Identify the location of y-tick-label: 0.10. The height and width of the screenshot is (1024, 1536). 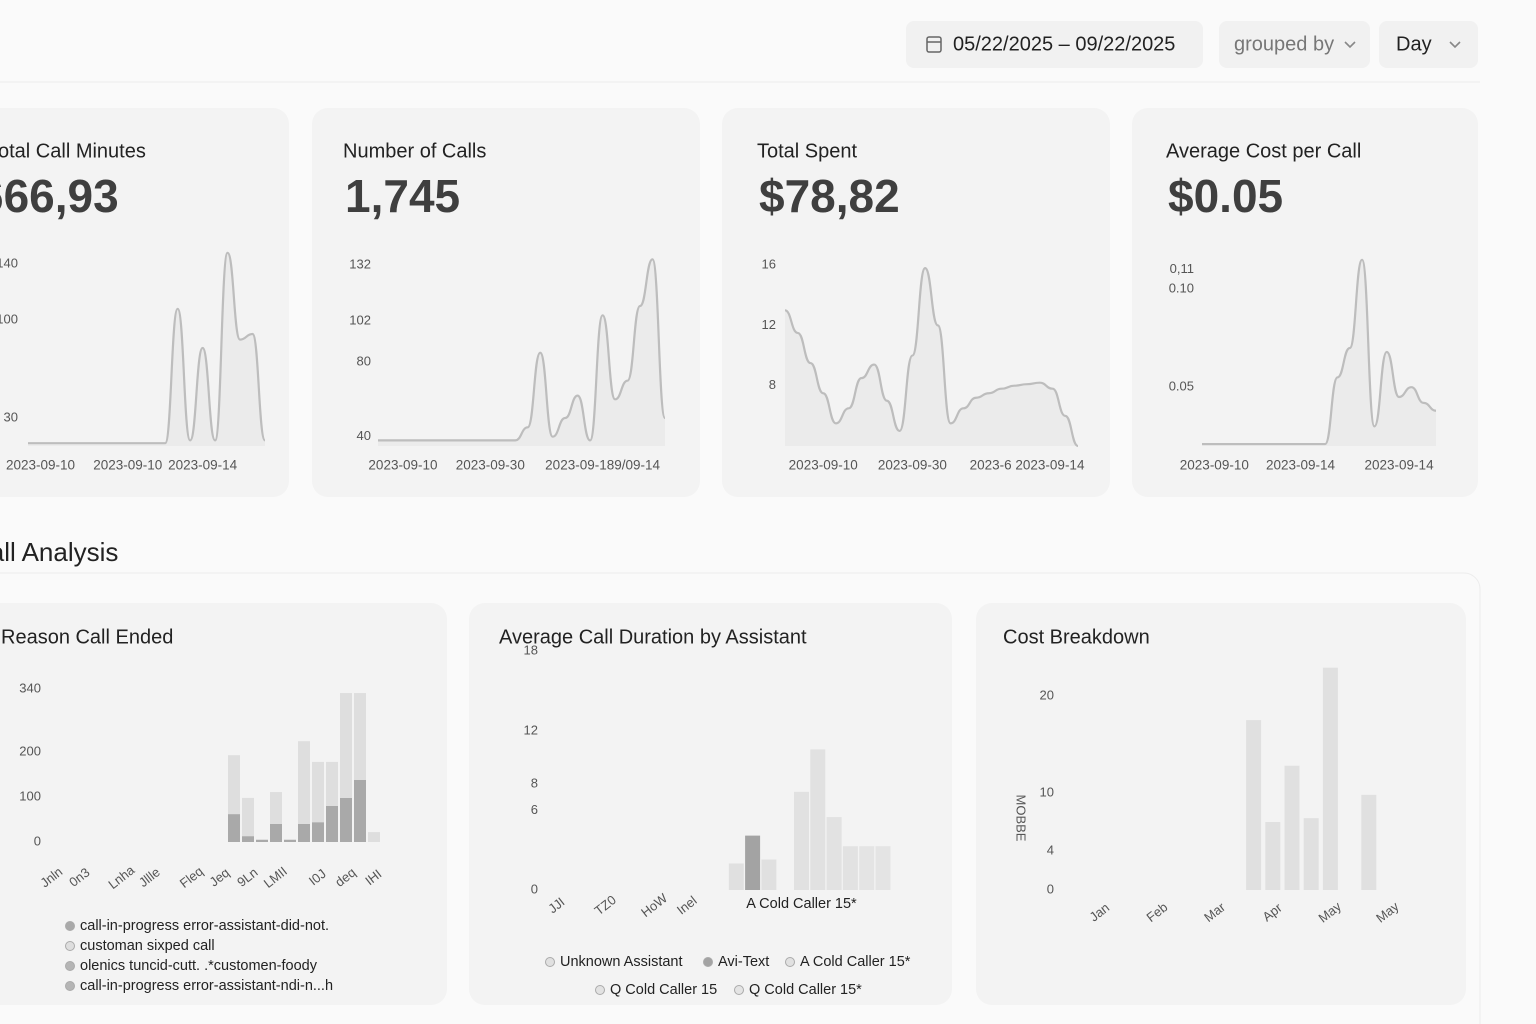
(1181, 288).